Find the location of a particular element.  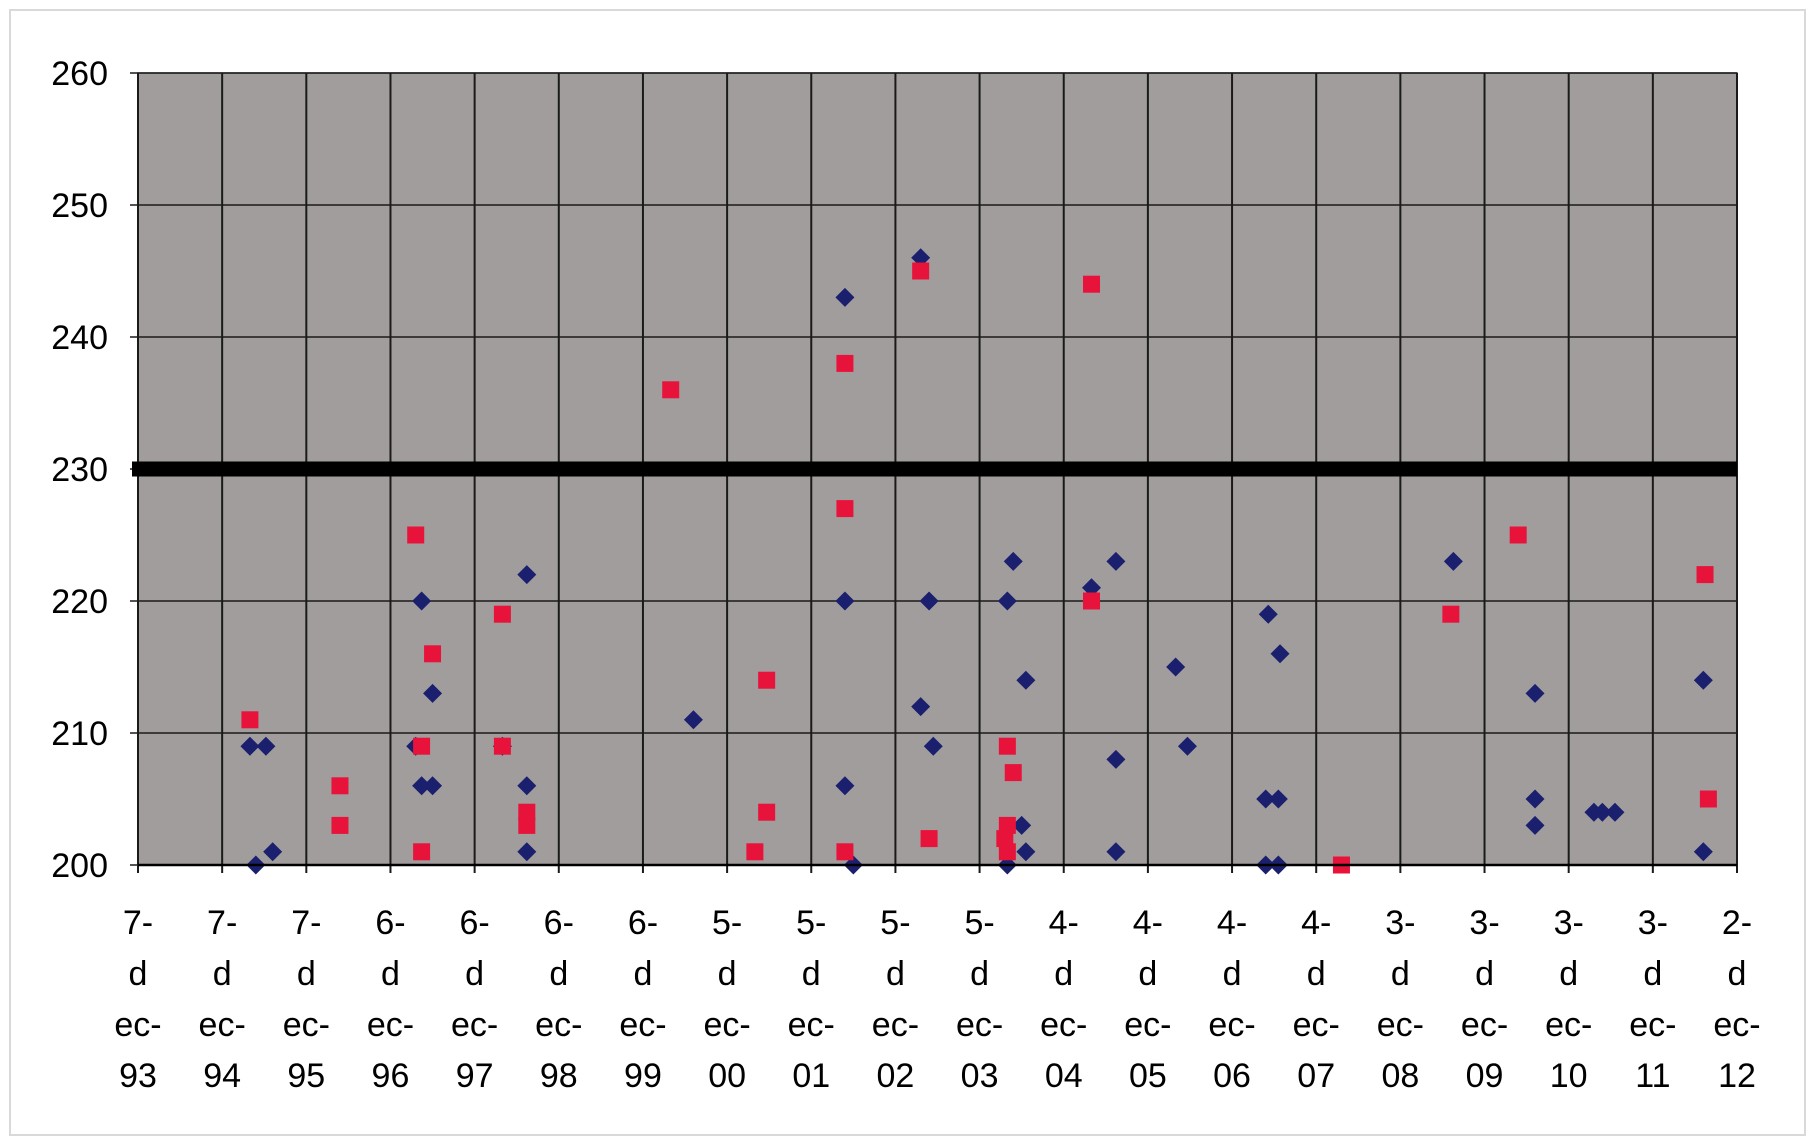

x-tick-label: 4- d ec- 04 is located at coordinates (1063, 999).